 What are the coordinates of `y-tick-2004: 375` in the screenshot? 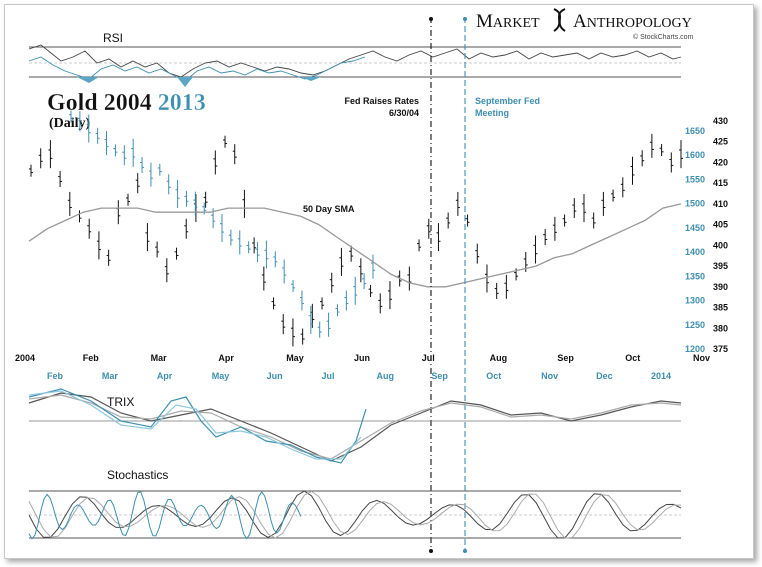 It's located at (720, 349).